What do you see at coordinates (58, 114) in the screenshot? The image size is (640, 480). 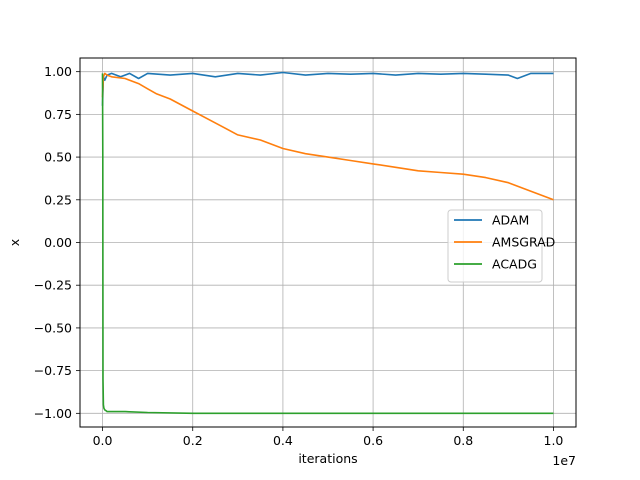 I see `y-tick-label: 0.75` at bounding box center [58, 114].